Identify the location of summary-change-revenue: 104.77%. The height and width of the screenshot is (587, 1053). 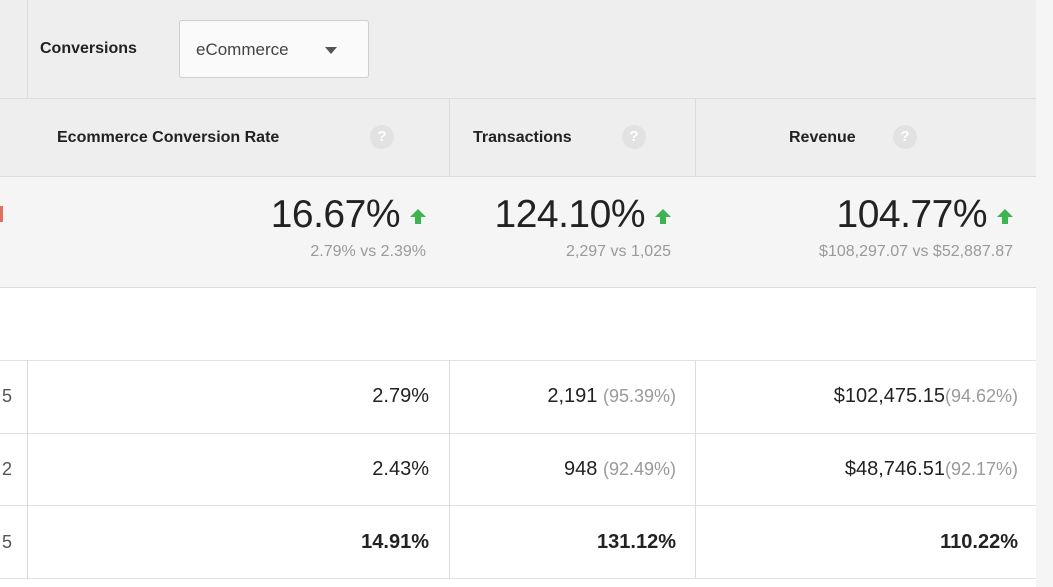
(912, 214).